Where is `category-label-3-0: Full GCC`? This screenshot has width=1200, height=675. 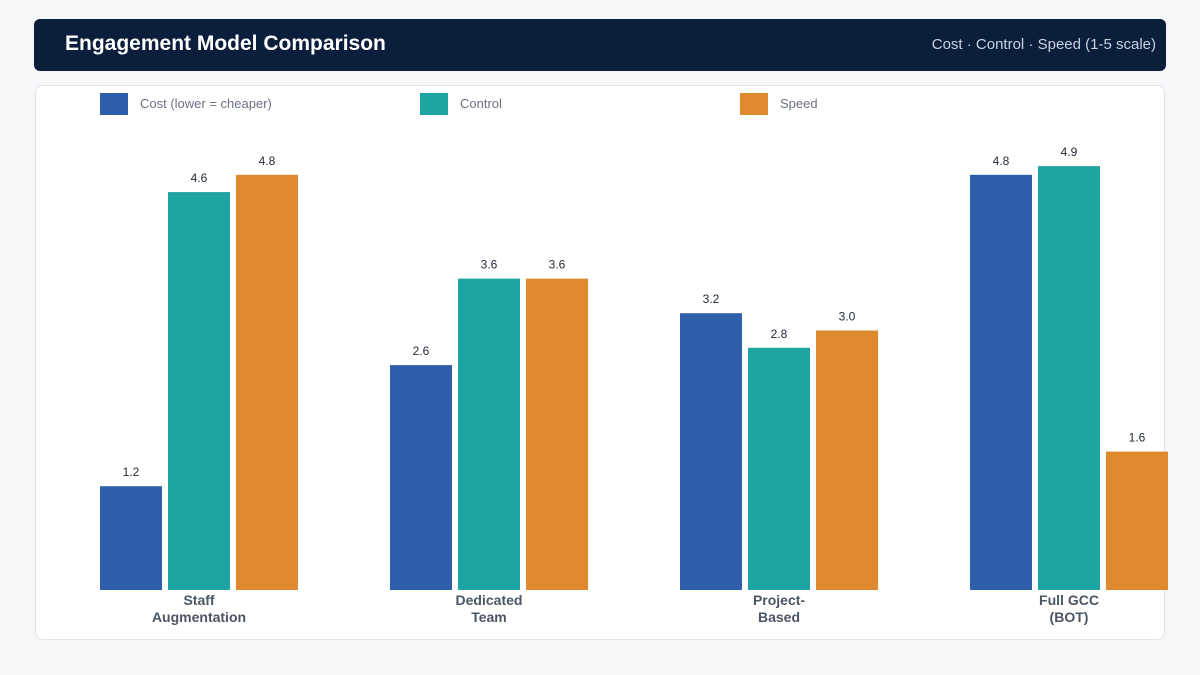 category-label-3-0: Full GCC is located at coordinates (1069, 600).